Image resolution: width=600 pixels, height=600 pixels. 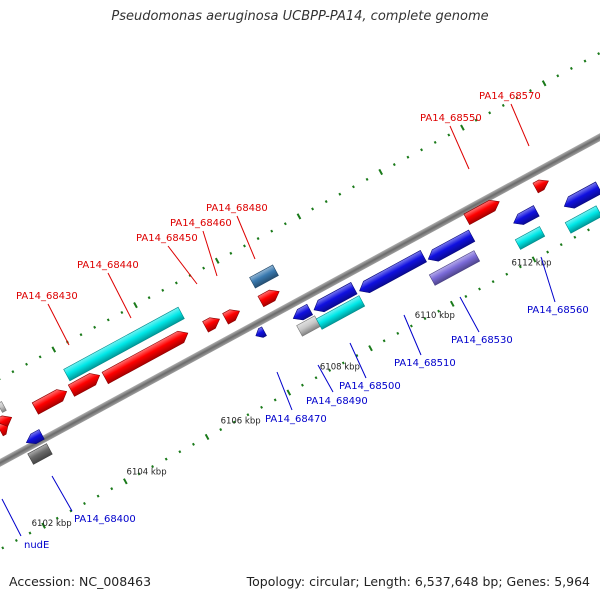 I want to click on gene-arrow-left-edge, so click(x=5, y=429).